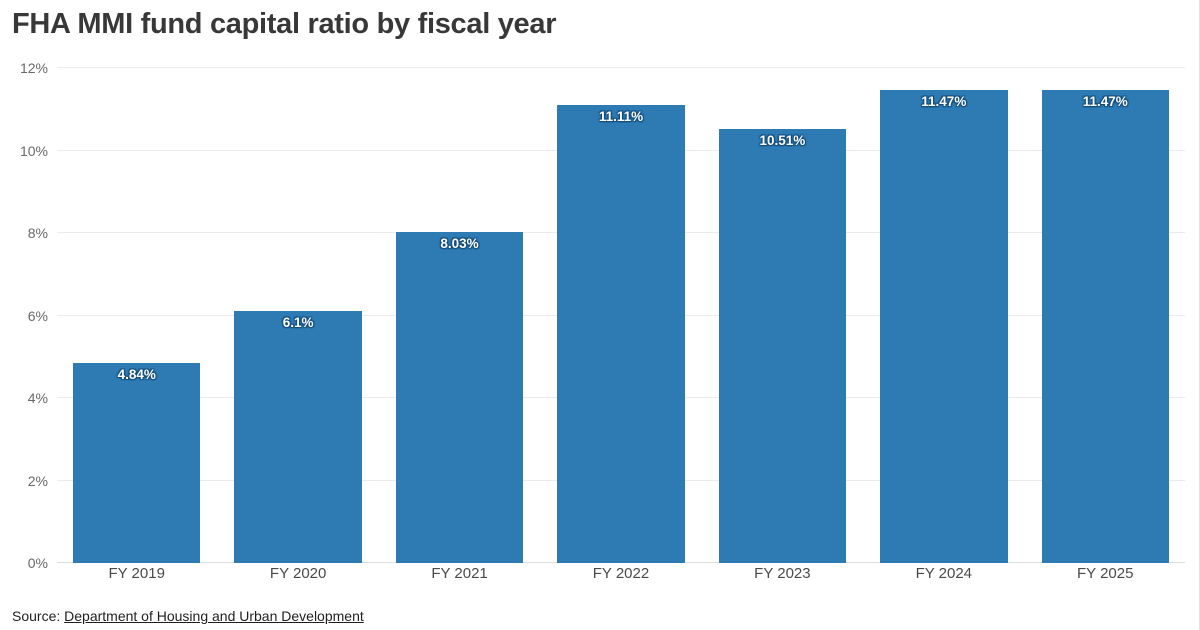 The width and height of the screenshot is (1200, 630). I want to click on bar-fy-2020: 6.1%, so click(298, 437).